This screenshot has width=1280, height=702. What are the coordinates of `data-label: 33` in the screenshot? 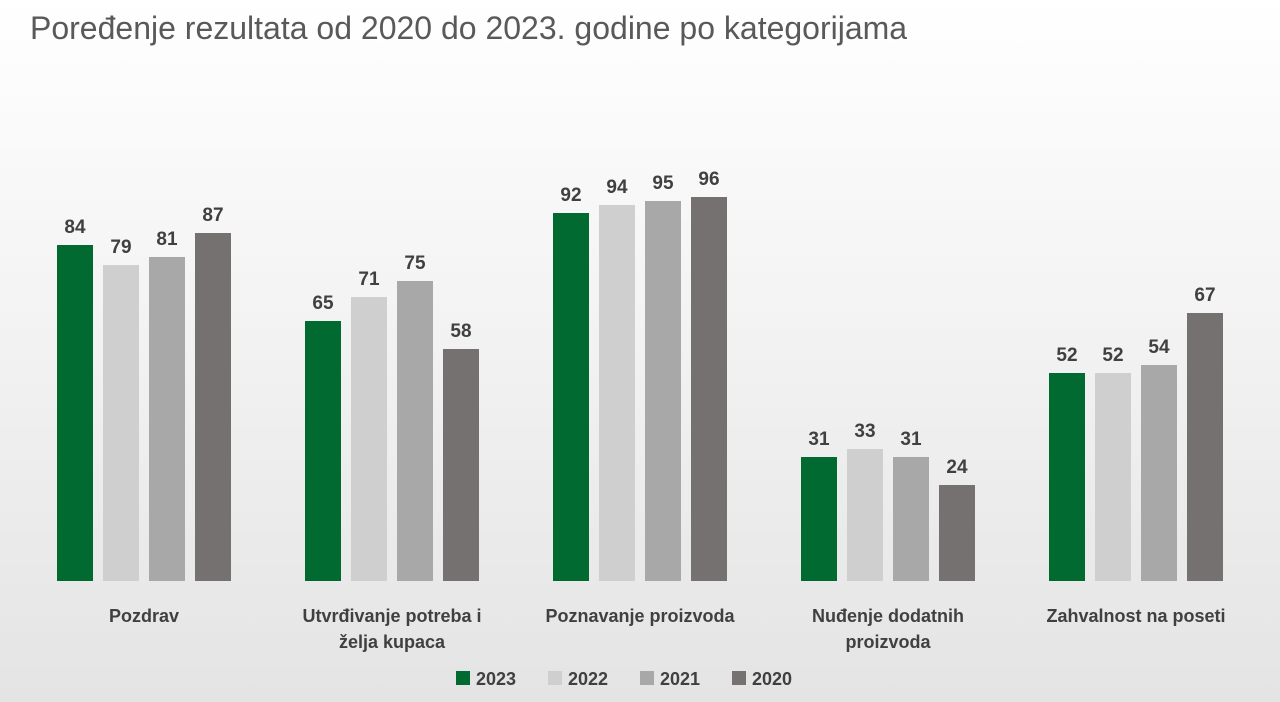 It's located at (864, 431).